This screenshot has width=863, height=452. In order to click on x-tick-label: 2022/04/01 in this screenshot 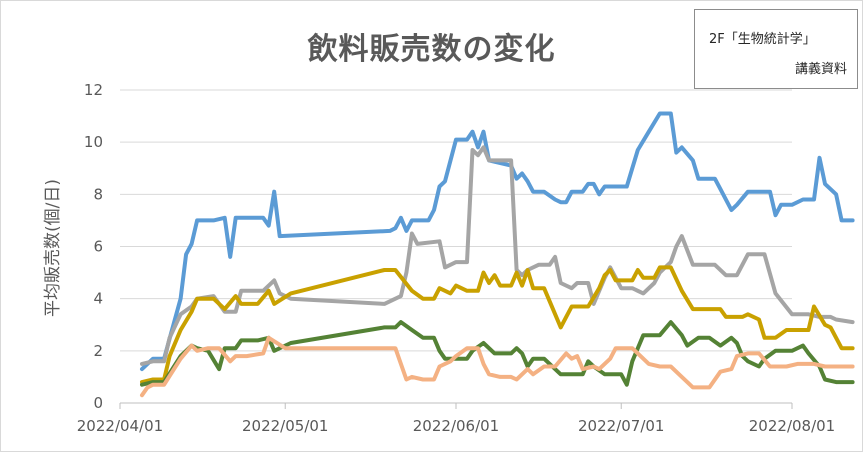, I will do `click(120, 426)`.